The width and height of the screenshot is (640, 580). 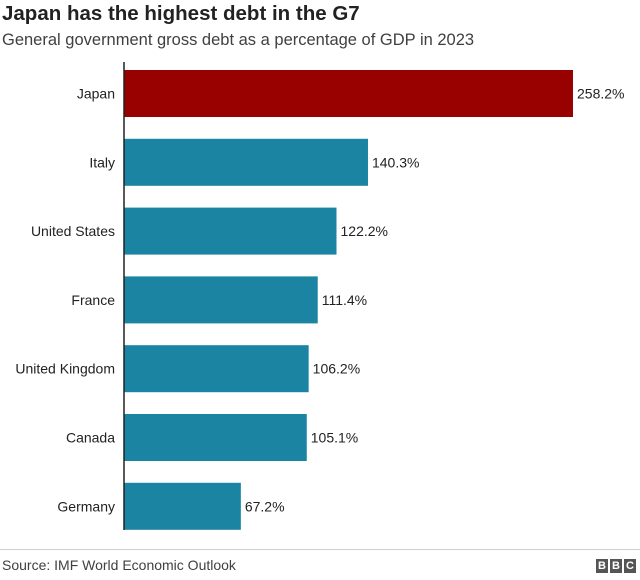 What do you see at coordinates (96, 94) in the screenshot?
I see `category-label-japan: Japan` at bounding box center [96, 94].